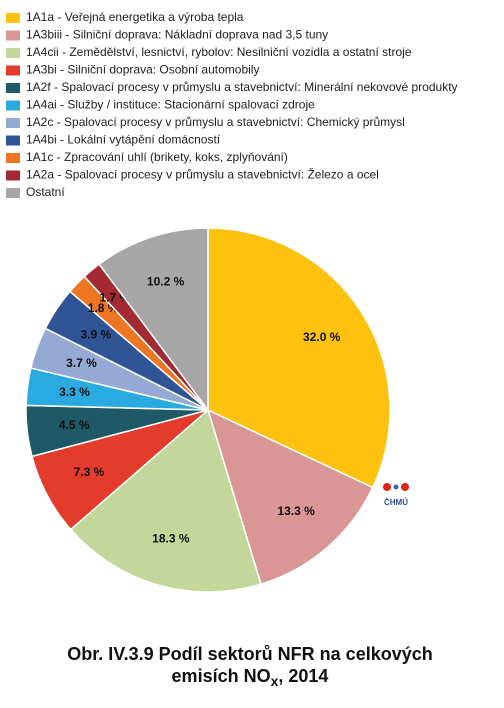 Image resolution: width=504 pixels, height=708 pixels. What do you see at coordinates (123, 140) in the screenshot?
I see `legend-label: 1A4bi - Lokální vytápění domácností` at bounding box center [123, 140].